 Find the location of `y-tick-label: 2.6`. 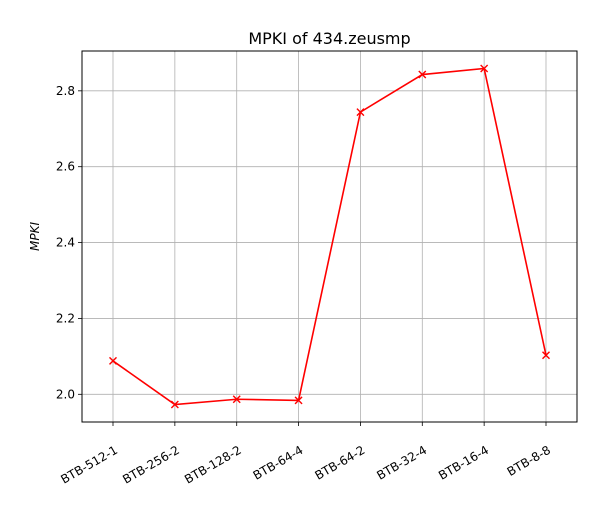

y-tick-label: 2.6 is located at coordinates (65, 167).